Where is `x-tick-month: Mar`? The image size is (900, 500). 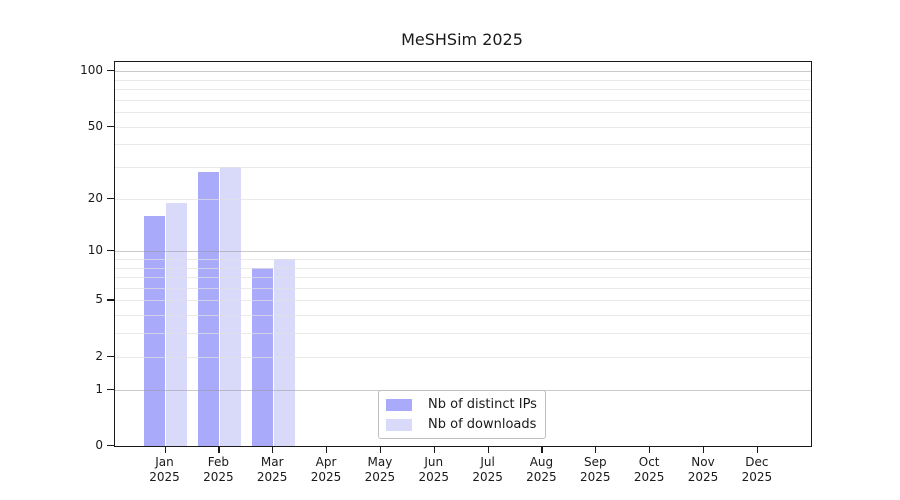 x-tick-month: Mar is located at coordinates (272, 462).